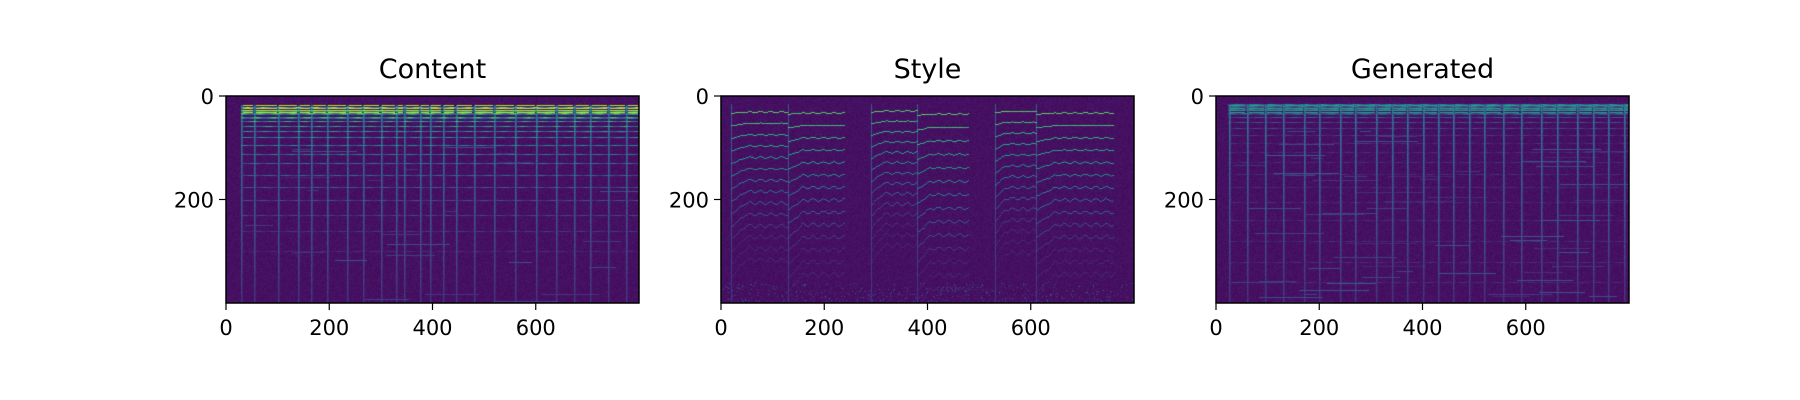  Describe the element at coordinates (432, 69) in the screenshot. I see `panel-title: Content` at that location.